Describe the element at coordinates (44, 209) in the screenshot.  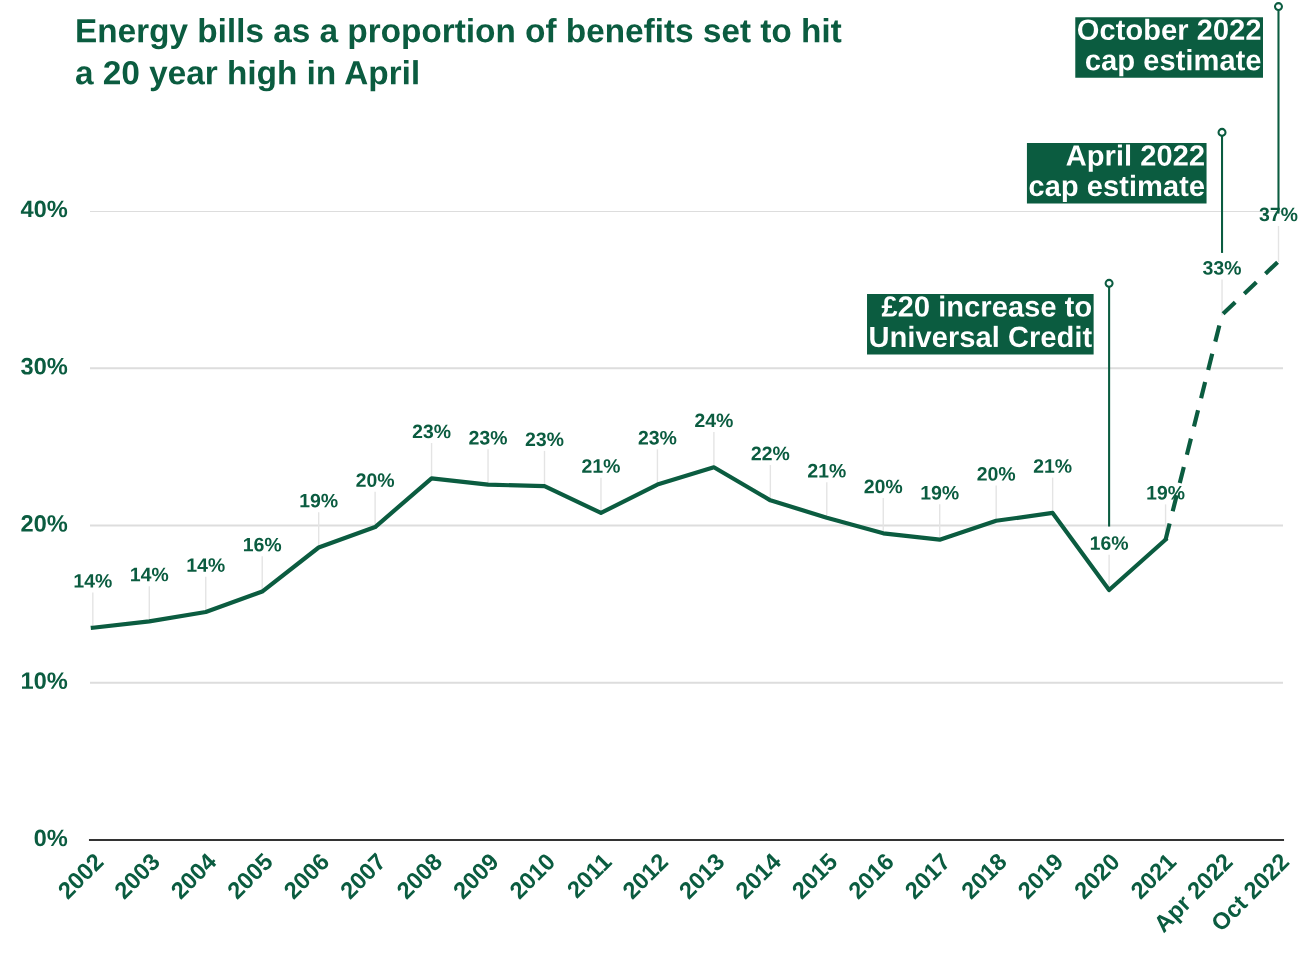
I see `y-tick-label: 40%` at that location.